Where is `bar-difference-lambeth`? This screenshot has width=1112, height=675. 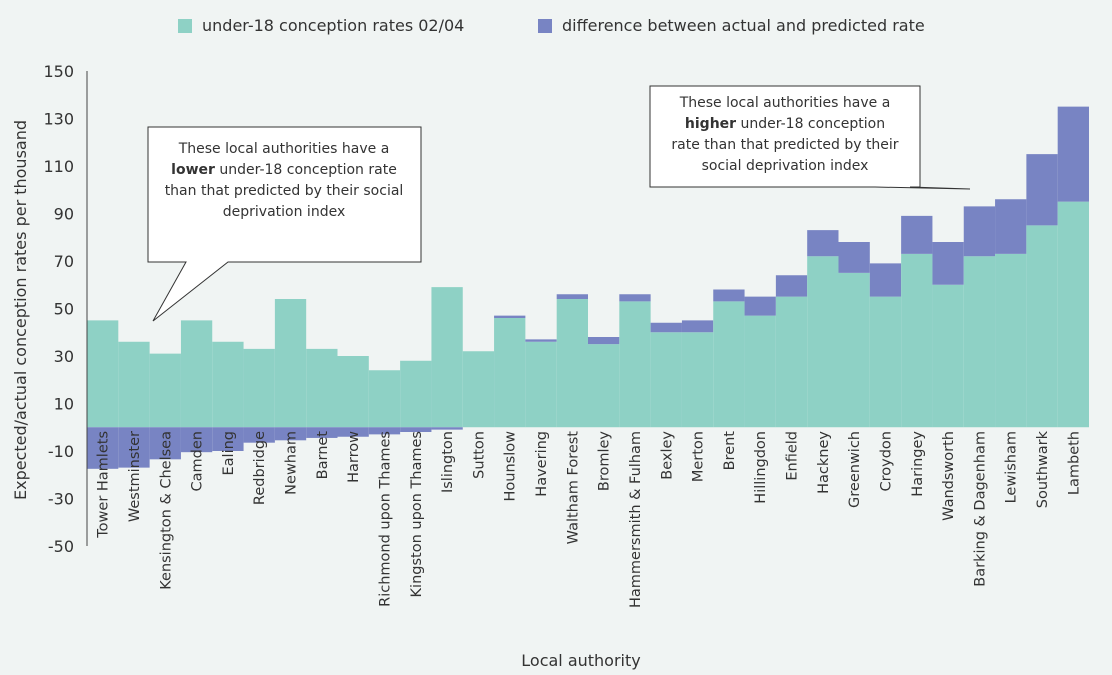 bar-difference-lambeth is located at coordinates (1073, 154).